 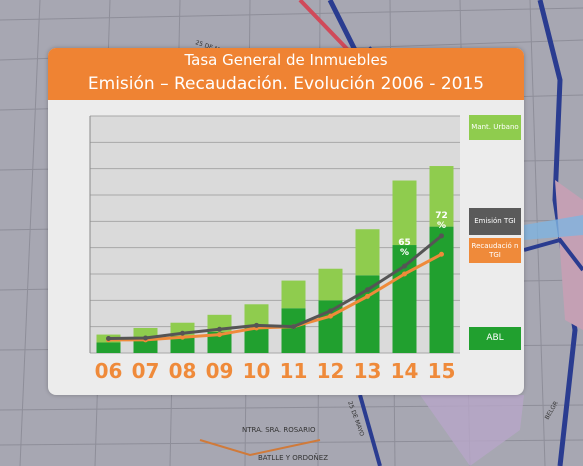 What do you see at coordinates (294, 371) in the screenshot?
I see `x-tick-label: 11` at bounding box center [294, 371].